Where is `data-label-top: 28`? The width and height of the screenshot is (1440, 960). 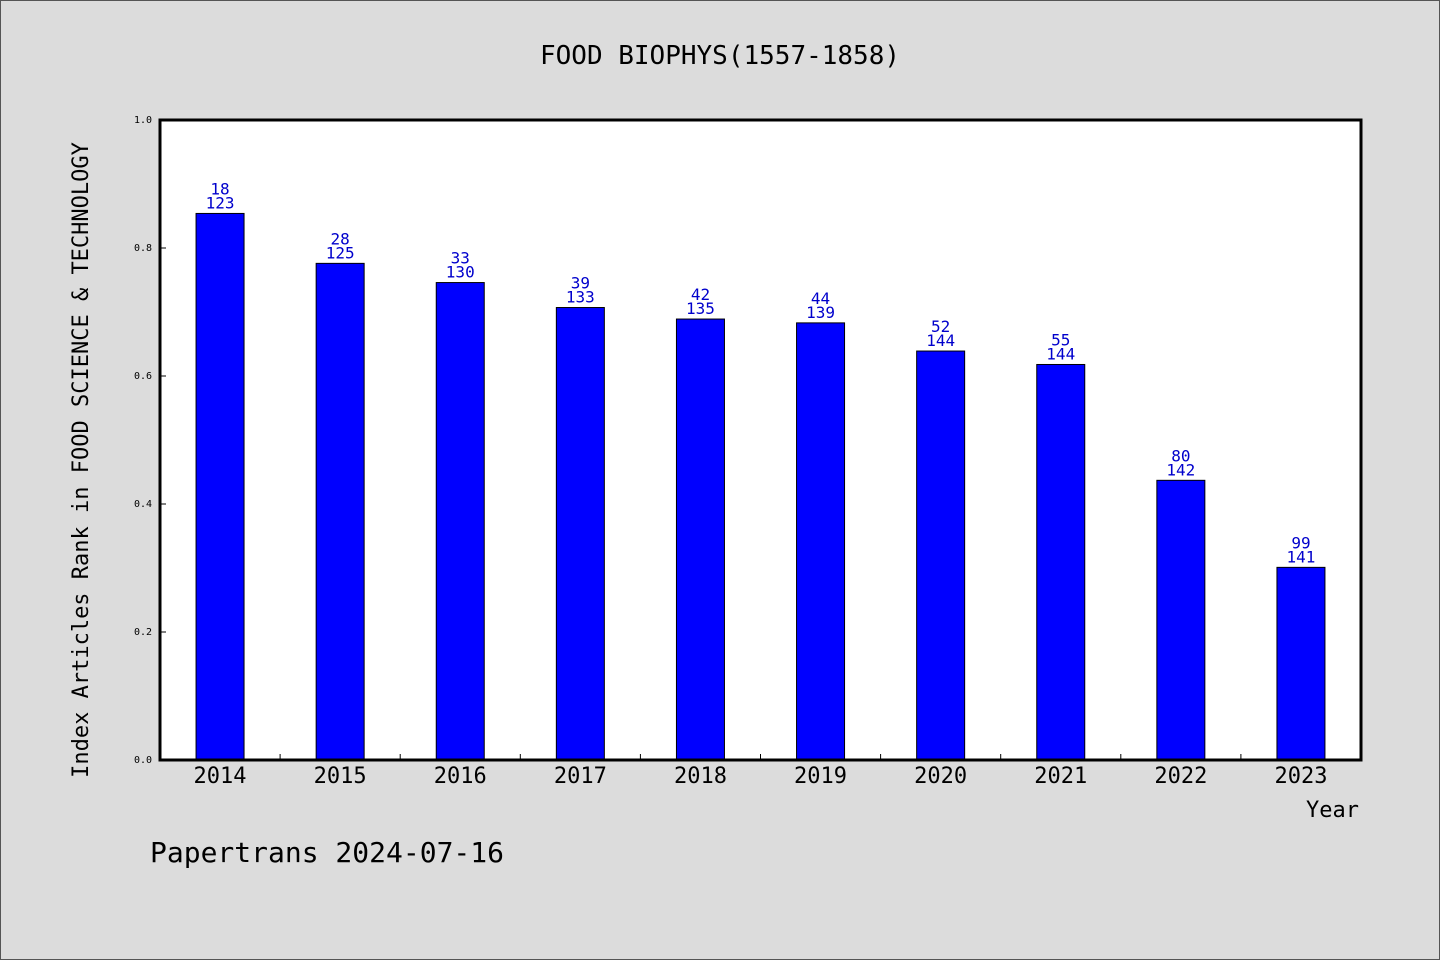
data-label-top: 28 is located at coordinates (340, 238).